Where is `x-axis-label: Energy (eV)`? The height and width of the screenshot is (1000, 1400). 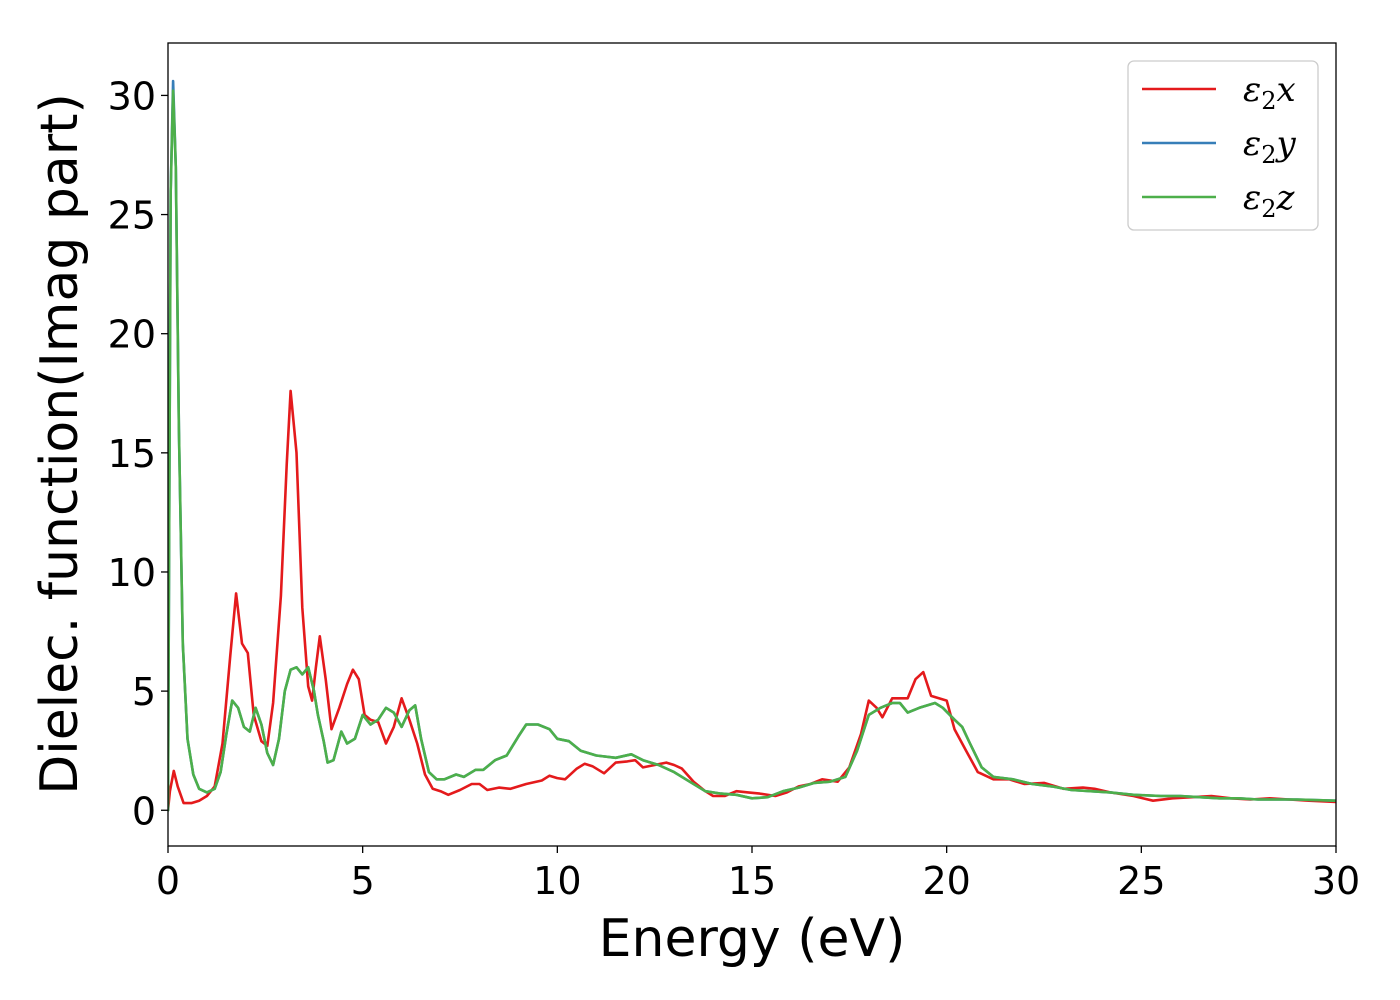
x-axis-label: Energy (eV) is located at coordinates (752, 939).